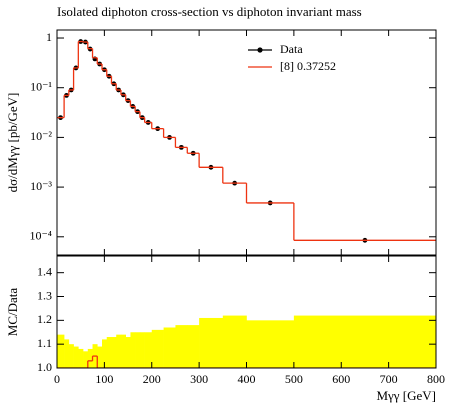 The height and width of the screenshot is (407, 450). I want to click on x-tick-label: 200, so click(152, 379).